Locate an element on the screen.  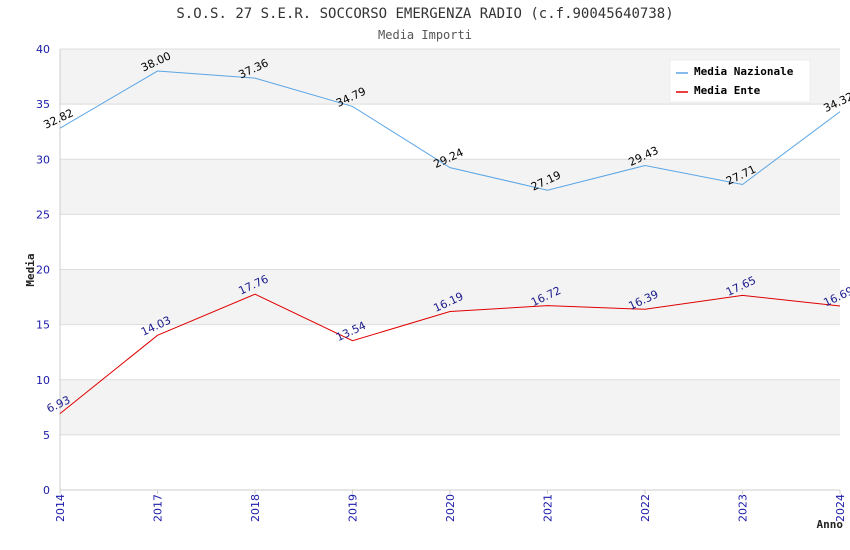
y-tick-label: 15 is located at coordinates (43, 325).